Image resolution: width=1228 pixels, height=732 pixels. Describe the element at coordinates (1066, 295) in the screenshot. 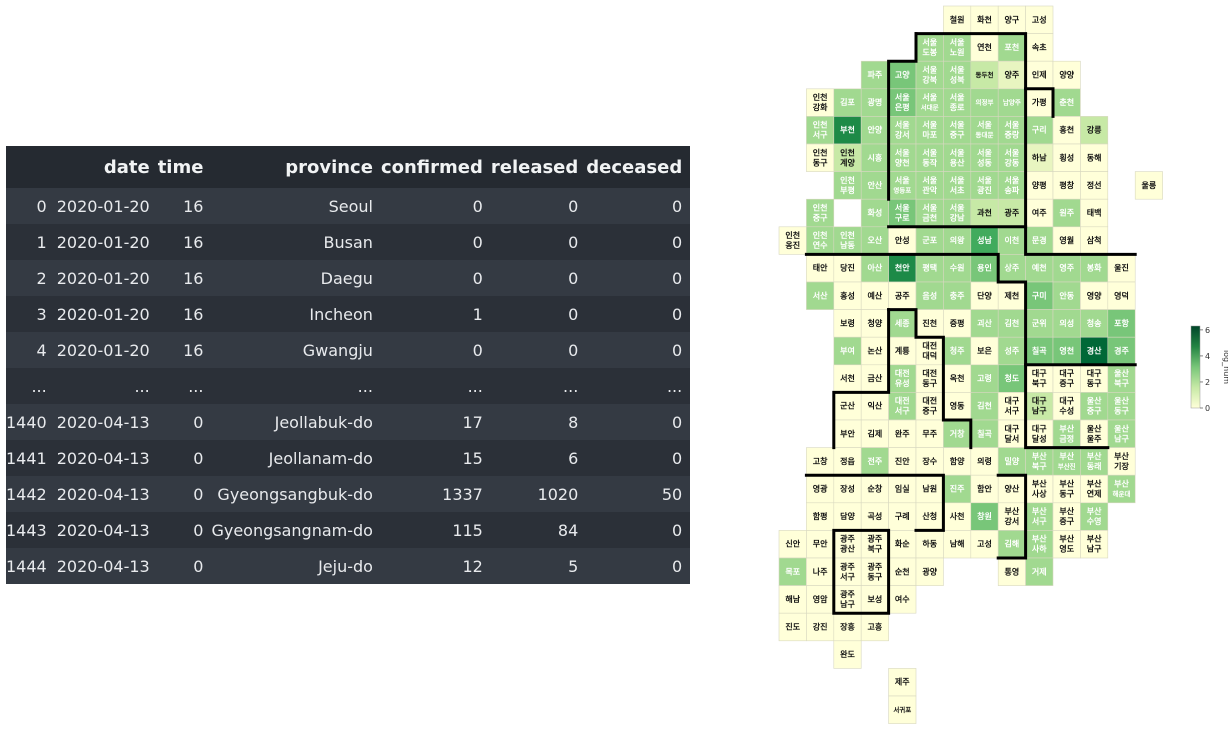

I see `map-tile-label: 안동` at that location.